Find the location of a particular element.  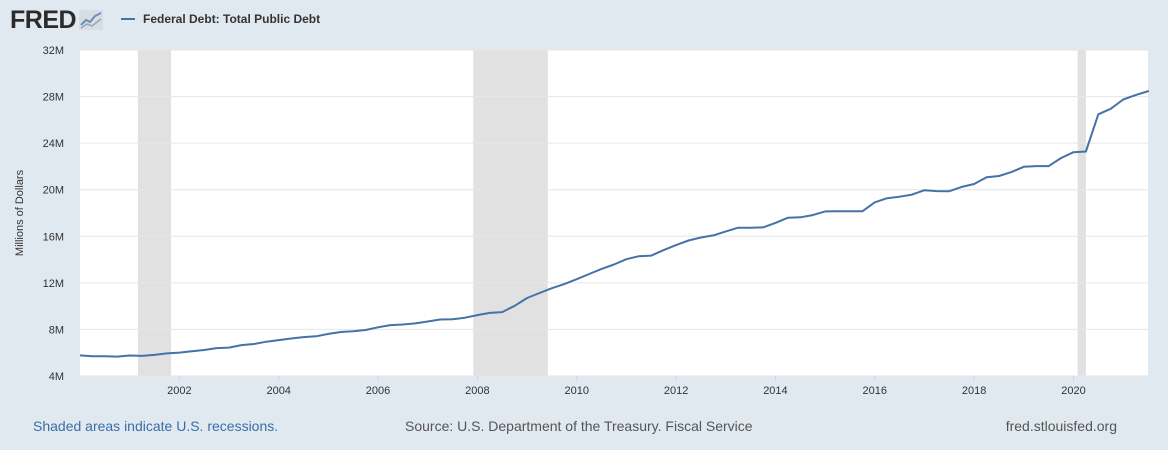

chart-legend: Federal Debt: Total Public Debt is located at coordinates (220, 19).